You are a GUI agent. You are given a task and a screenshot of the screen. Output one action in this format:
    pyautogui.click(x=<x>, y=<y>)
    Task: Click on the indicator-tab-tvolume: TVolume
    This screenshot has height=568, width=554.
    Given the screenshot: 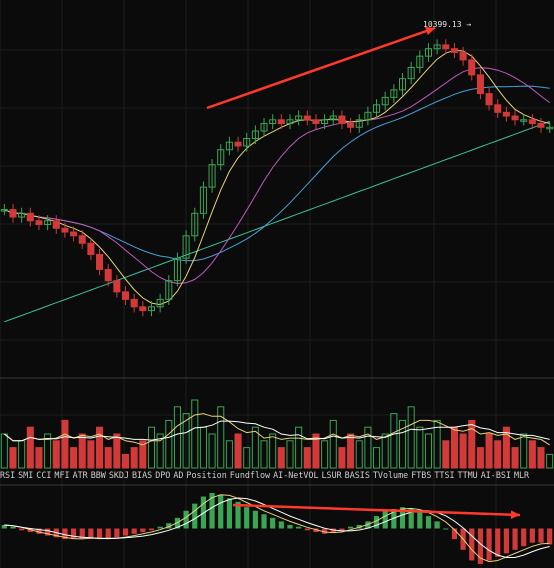 What is the action you would take?
    pyautogui.click(x=390, y=475)
    